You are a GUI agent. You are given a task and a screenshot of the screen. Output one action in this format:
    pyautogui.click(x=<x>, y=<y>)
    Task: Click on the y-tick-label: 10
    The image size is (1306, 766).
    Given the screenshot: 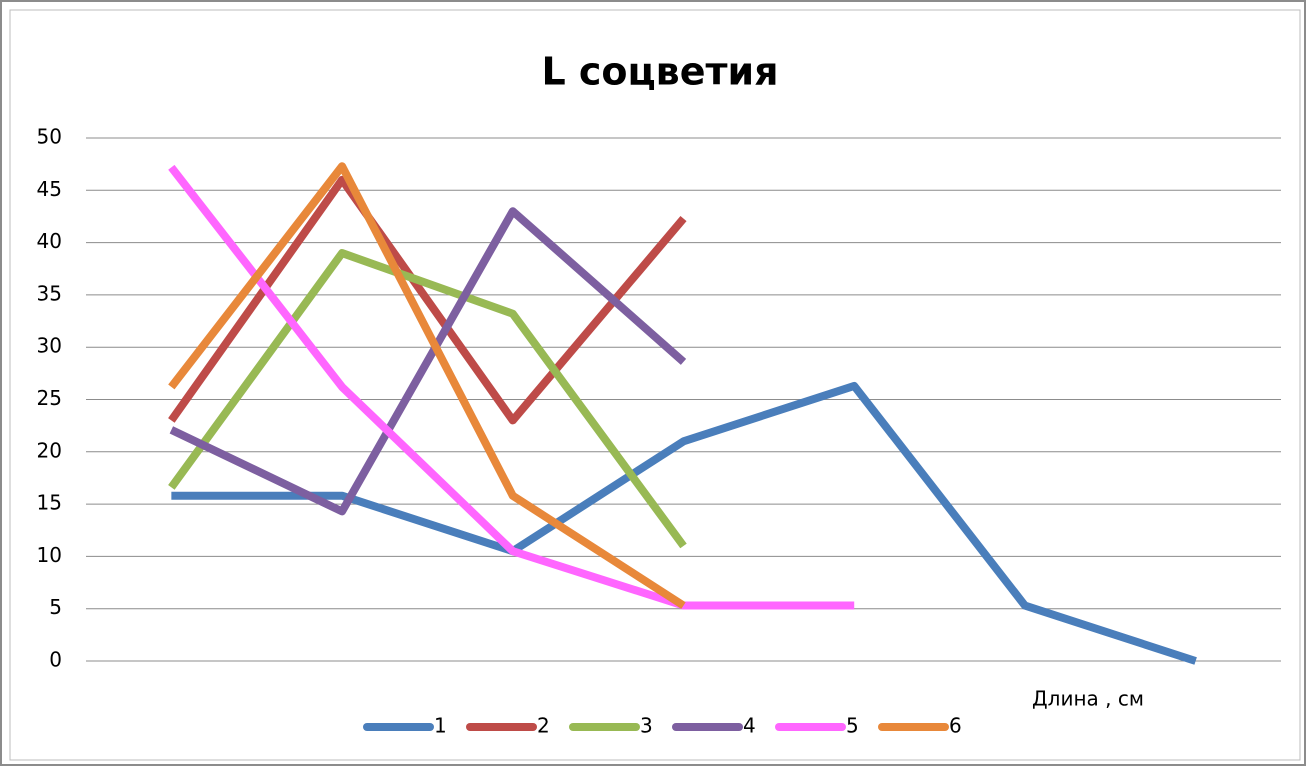 What is the action you would take?
    pyautogui.click(x=49, y=555)
    